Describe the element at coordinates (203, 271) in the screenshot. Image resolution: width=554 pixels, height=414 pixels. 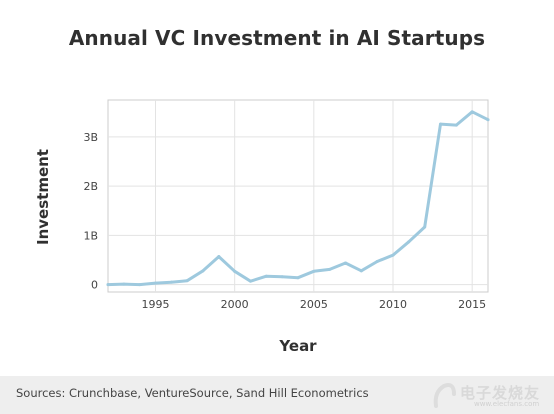
I see `data-point-1998` at that location.